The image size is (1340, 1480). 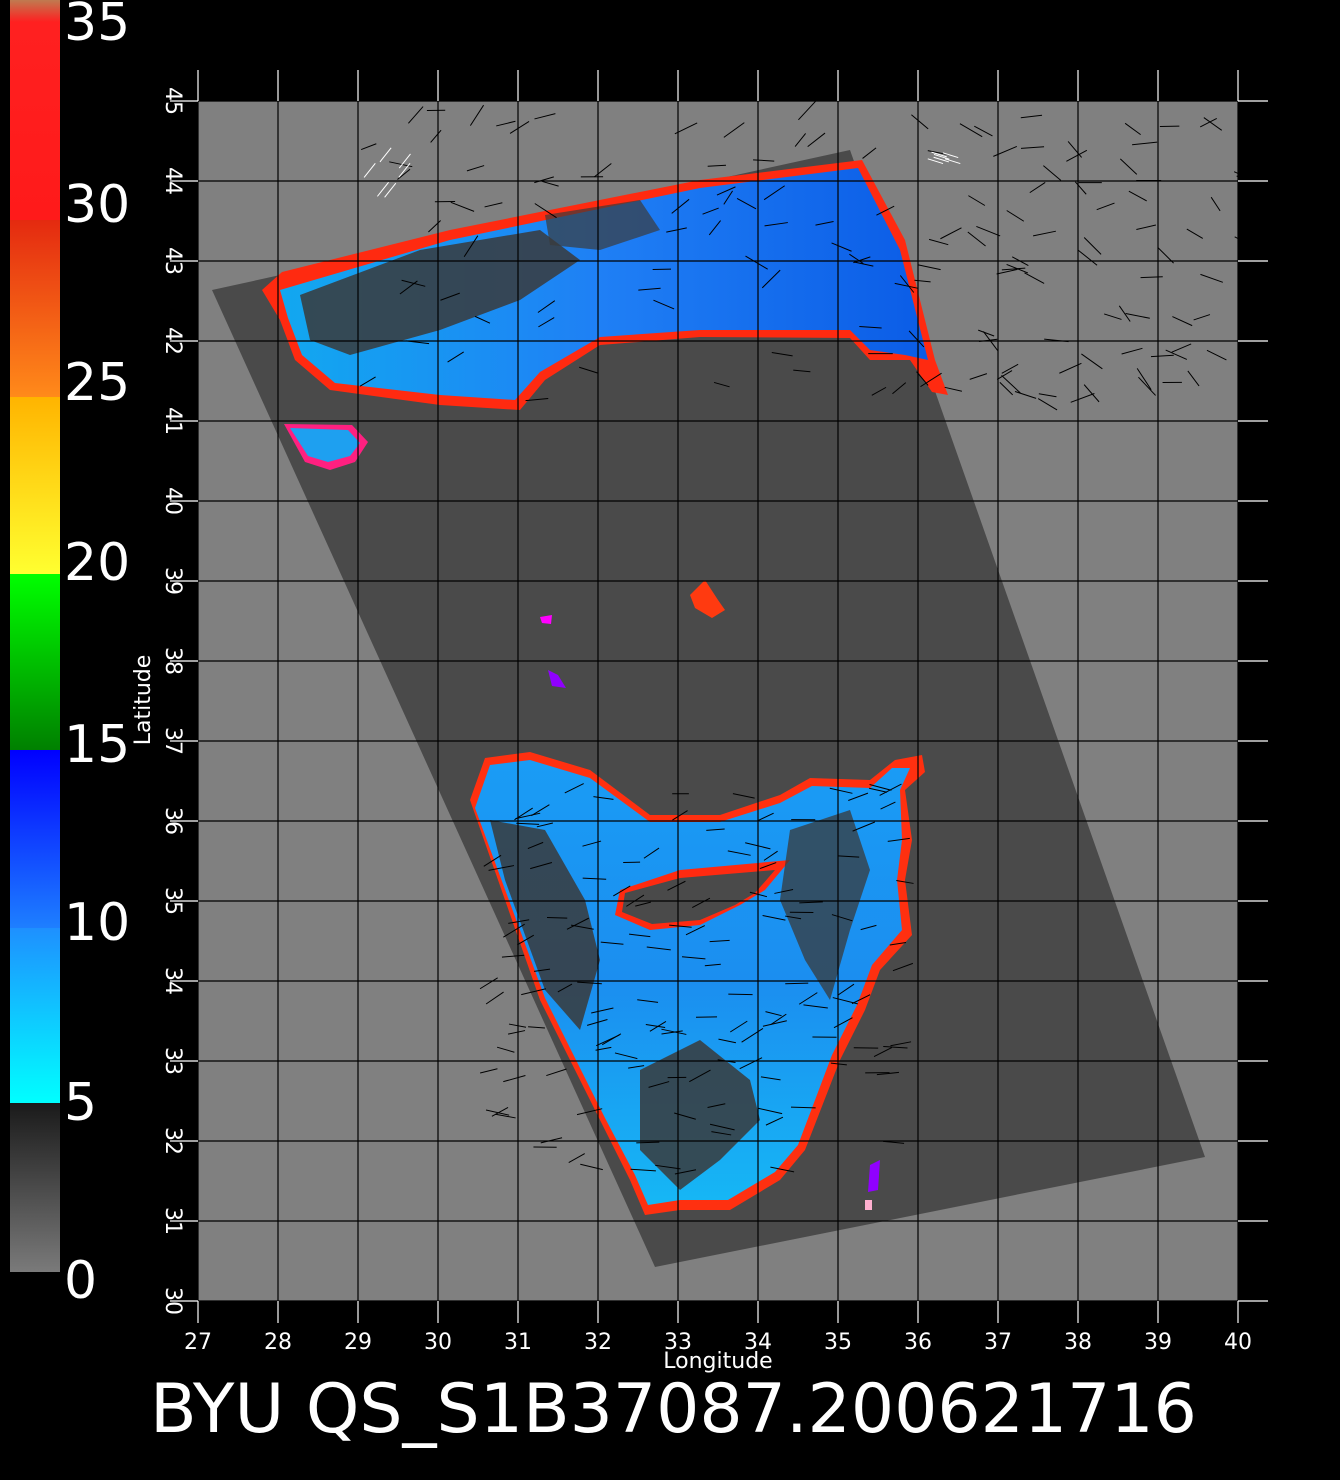 What do you see at coordinates (172, 1061) in the screenshot?
I see `y-tick-label: 33` at bounding box center [172, 1061].